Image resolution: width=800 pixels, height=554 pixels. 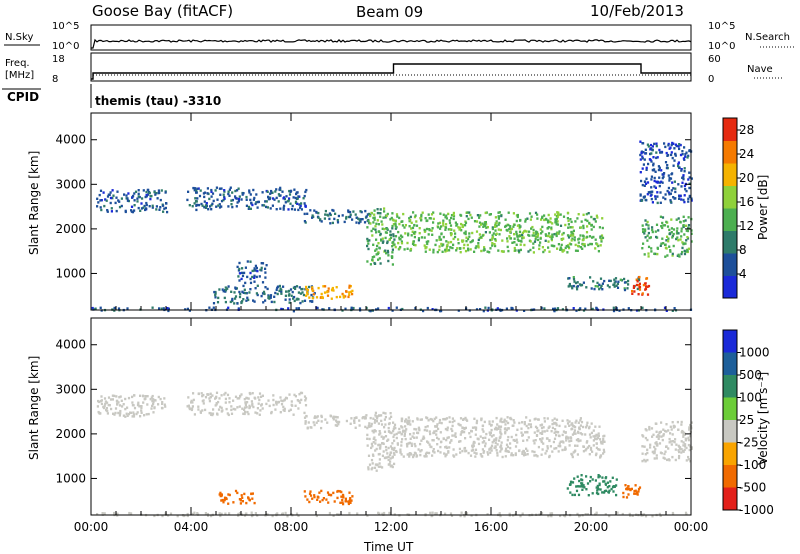 What do you see at coordinates (746, 130) in the screenshot?
I see `power-colorbar-tick-label: 28` at bounding box center [746, 130].